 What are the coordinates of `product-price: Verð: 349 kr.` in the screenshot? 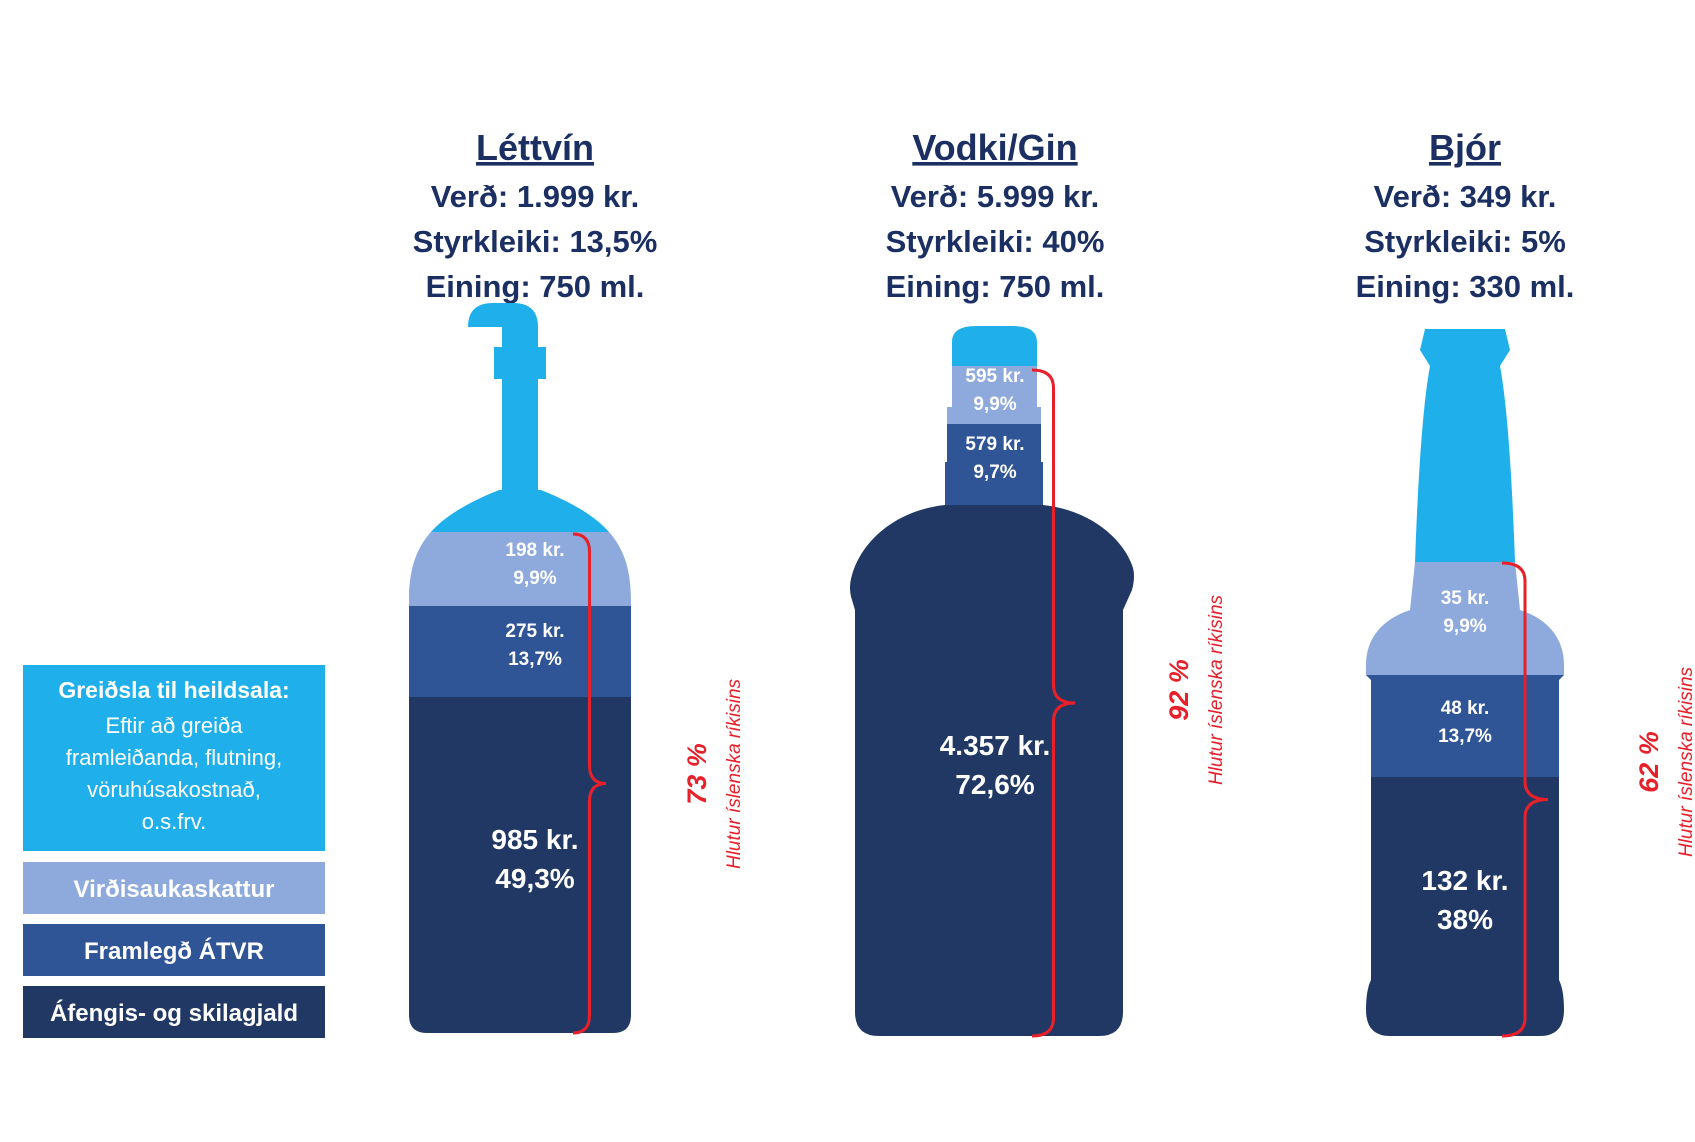 It's located at (1465, 196).